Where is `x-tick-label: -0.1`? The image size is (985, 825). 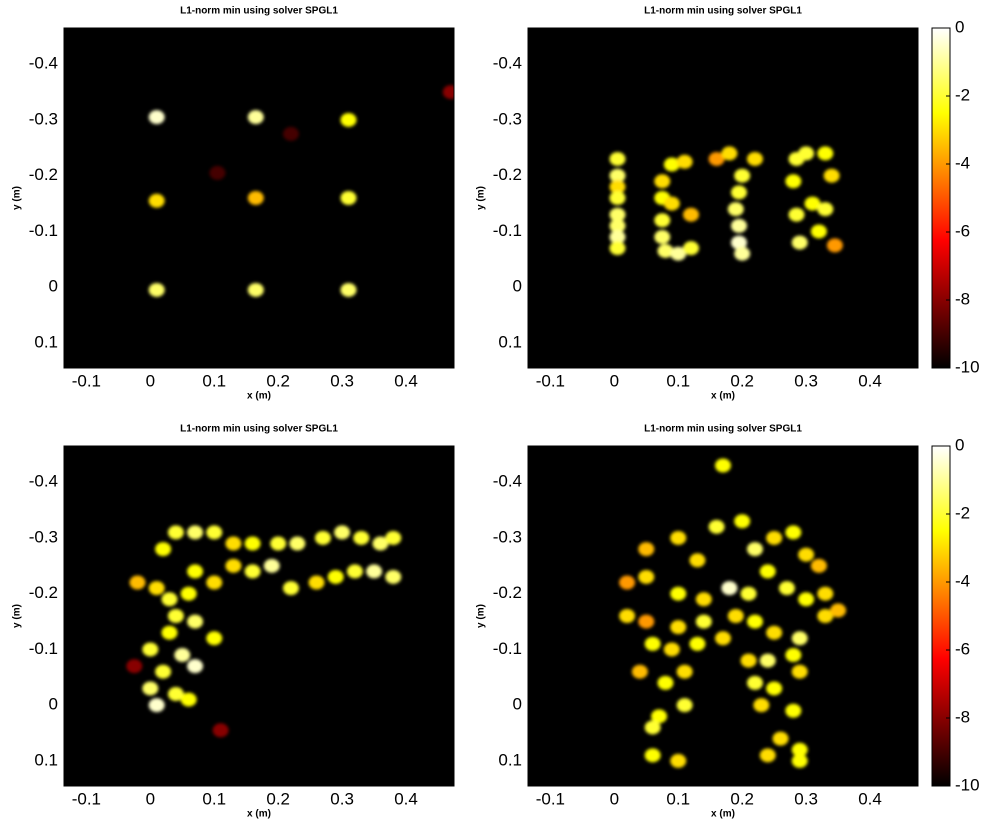 x-tick-label: -0.1 is located at coordinates (86, 380).